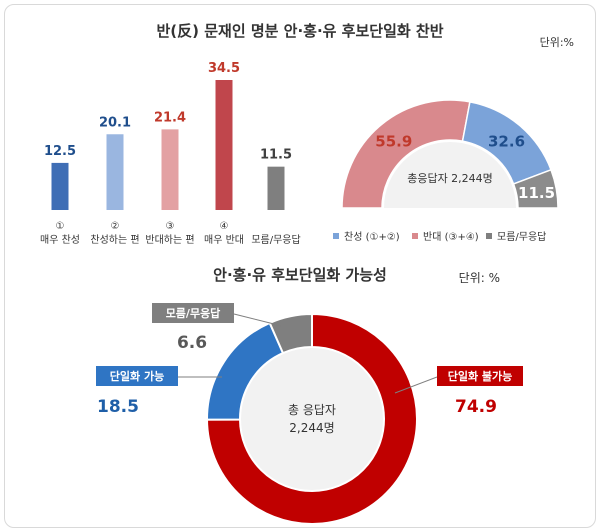 This screenshot has height=532, width=600. What do you see at coordinates (170, 226) in the screenshot?
I see `category-number: ③` at bounding box center [170, 226].